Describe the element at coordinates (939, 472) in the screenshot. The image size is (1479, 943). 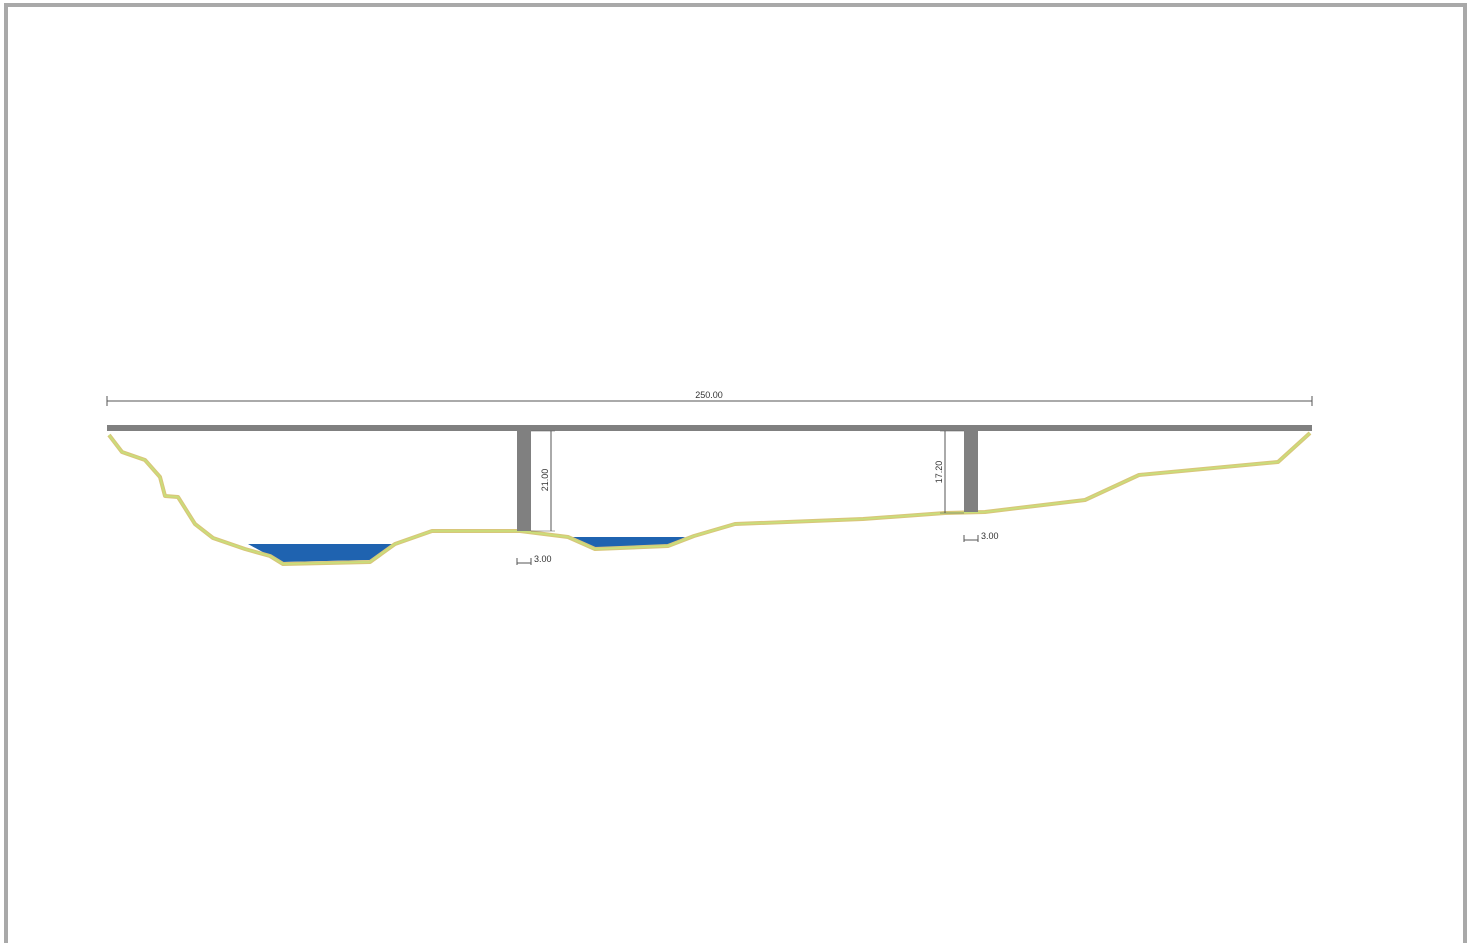
I see `pier-2-height-label: 17.20` at that location.